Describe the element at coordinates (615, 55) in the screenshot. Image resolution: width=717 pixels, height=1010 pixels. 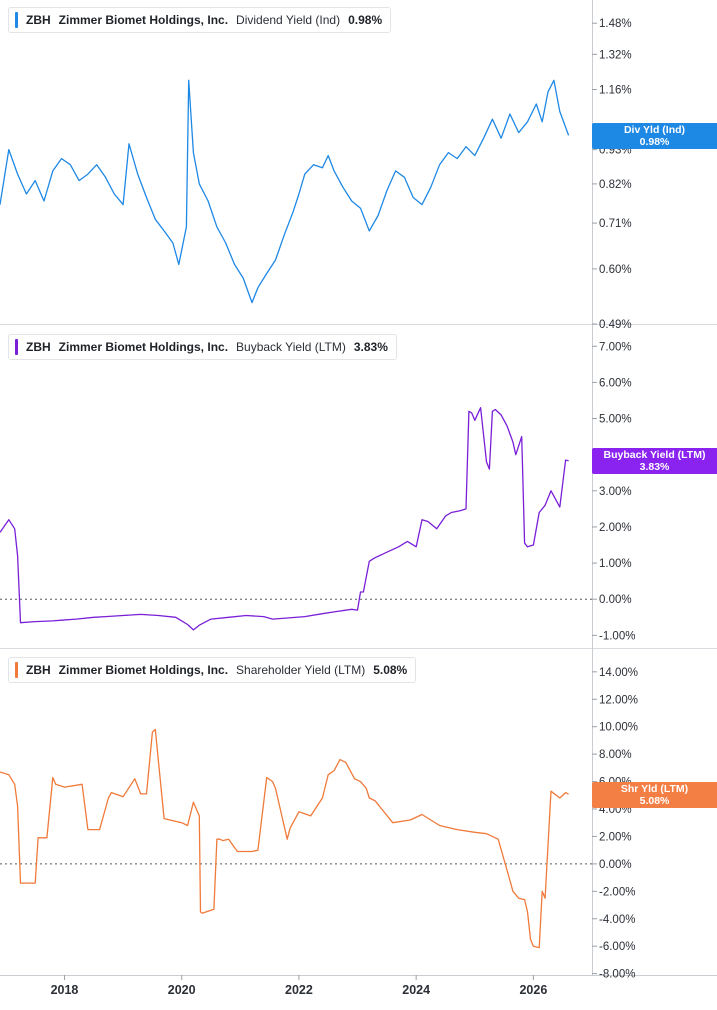
I see `y-tick-label: 1.32%` at that location.